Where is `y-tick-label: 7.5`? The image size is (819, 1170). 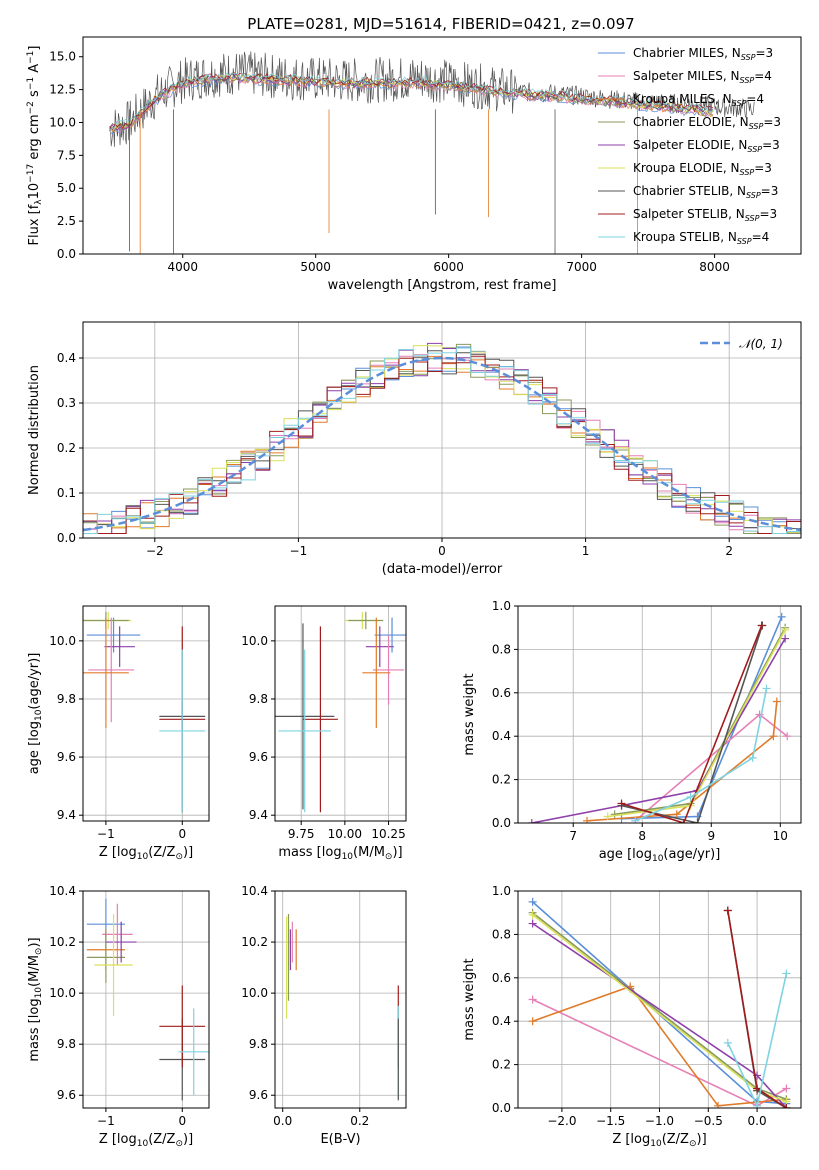 y-tick-label: 7.5 is located at coordinates (66, 155).